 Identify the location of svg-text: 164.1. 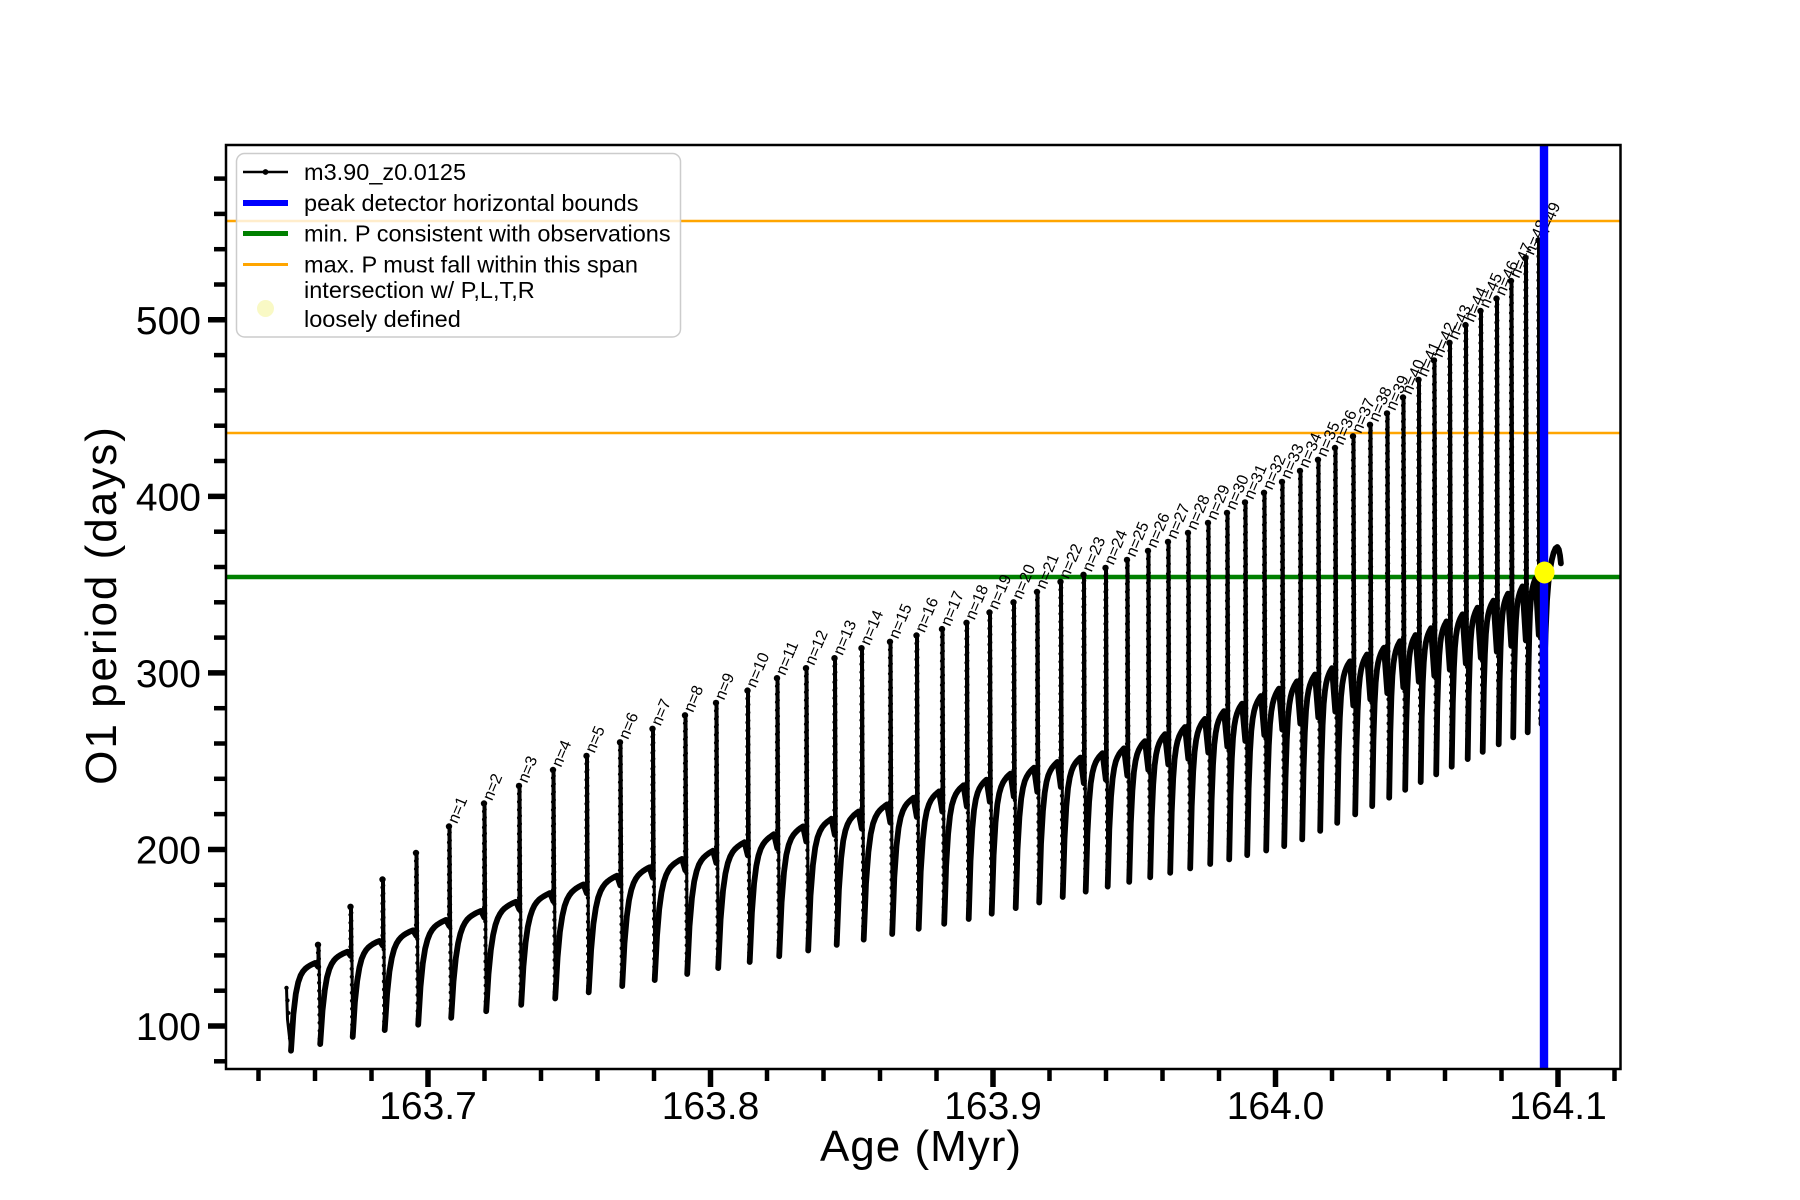
(1558, 1106).